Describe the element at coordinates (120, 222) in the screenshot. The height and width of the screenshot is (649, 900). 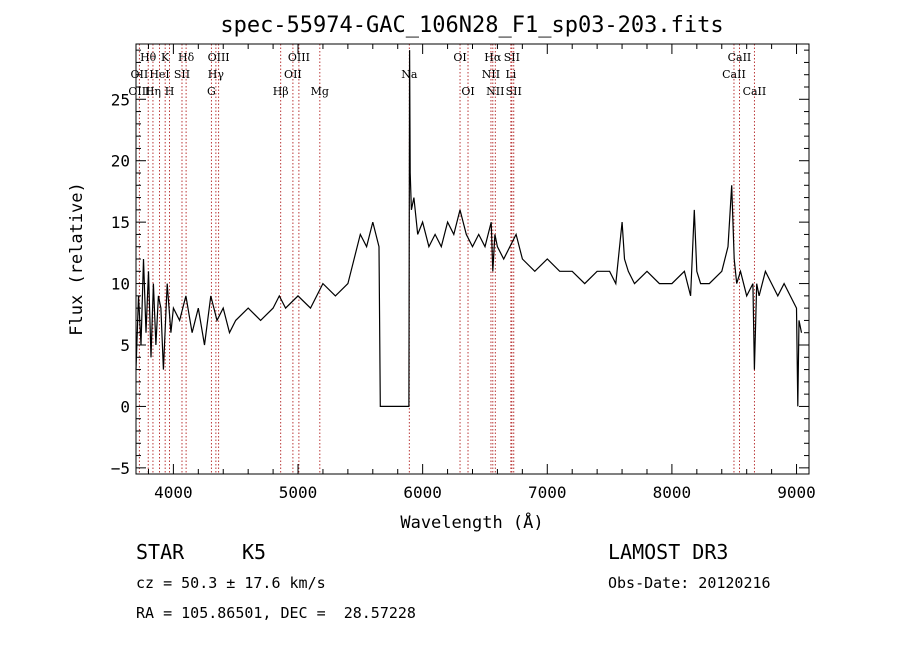
I see `y-tick-label-4: 15` at that location.